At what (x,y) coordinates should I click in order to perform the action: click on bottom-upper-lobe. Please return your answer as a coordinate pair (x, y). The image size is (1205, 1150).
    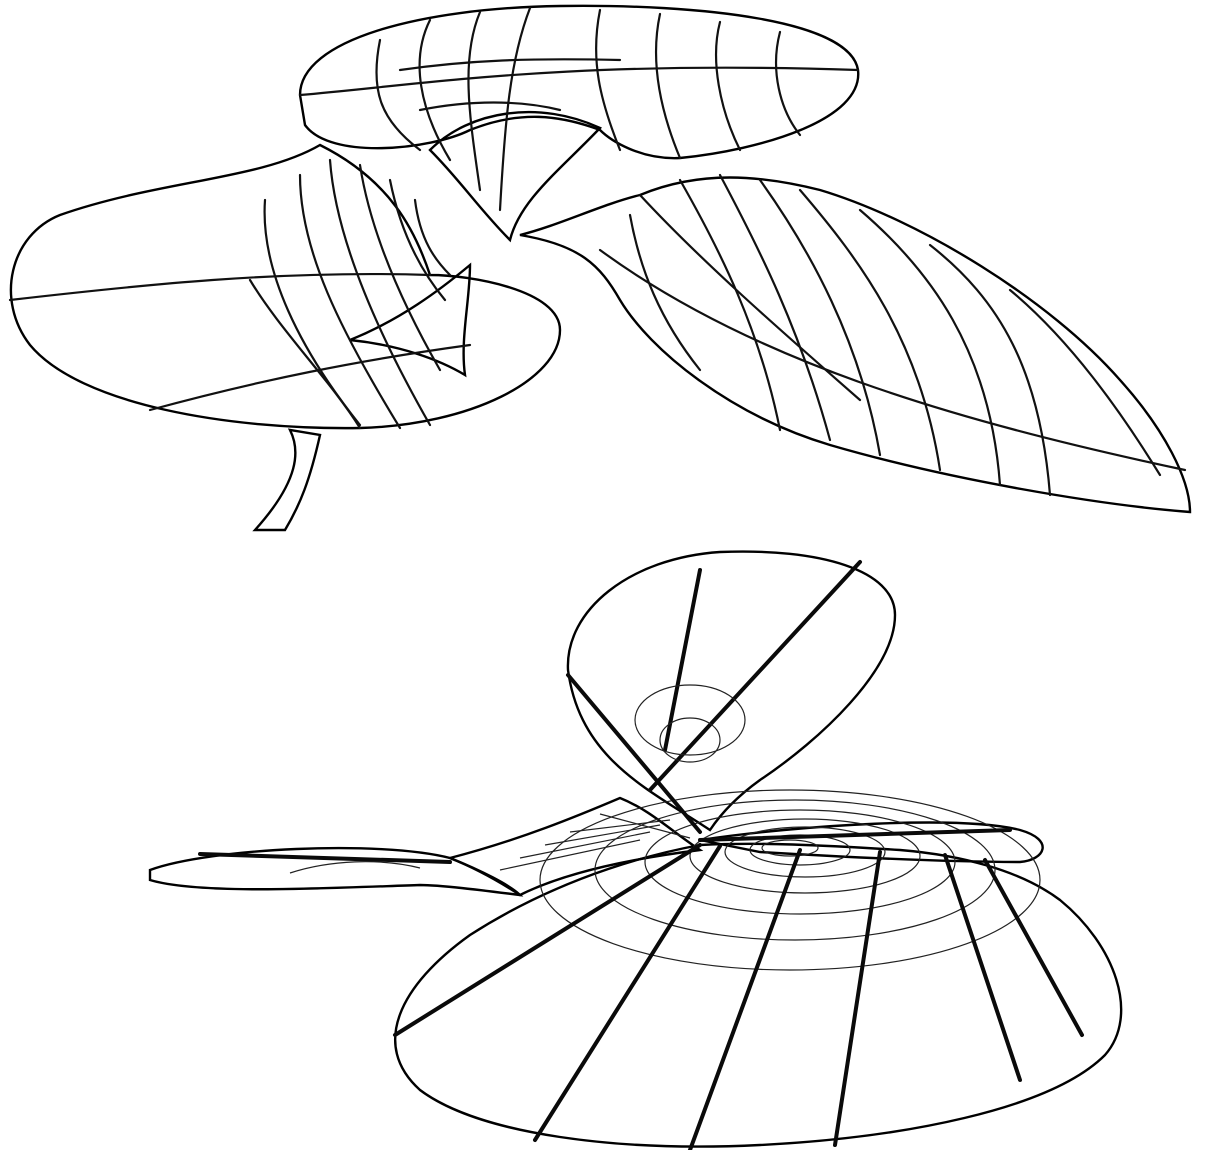
    Looking at the image, I should click on (731, 691).